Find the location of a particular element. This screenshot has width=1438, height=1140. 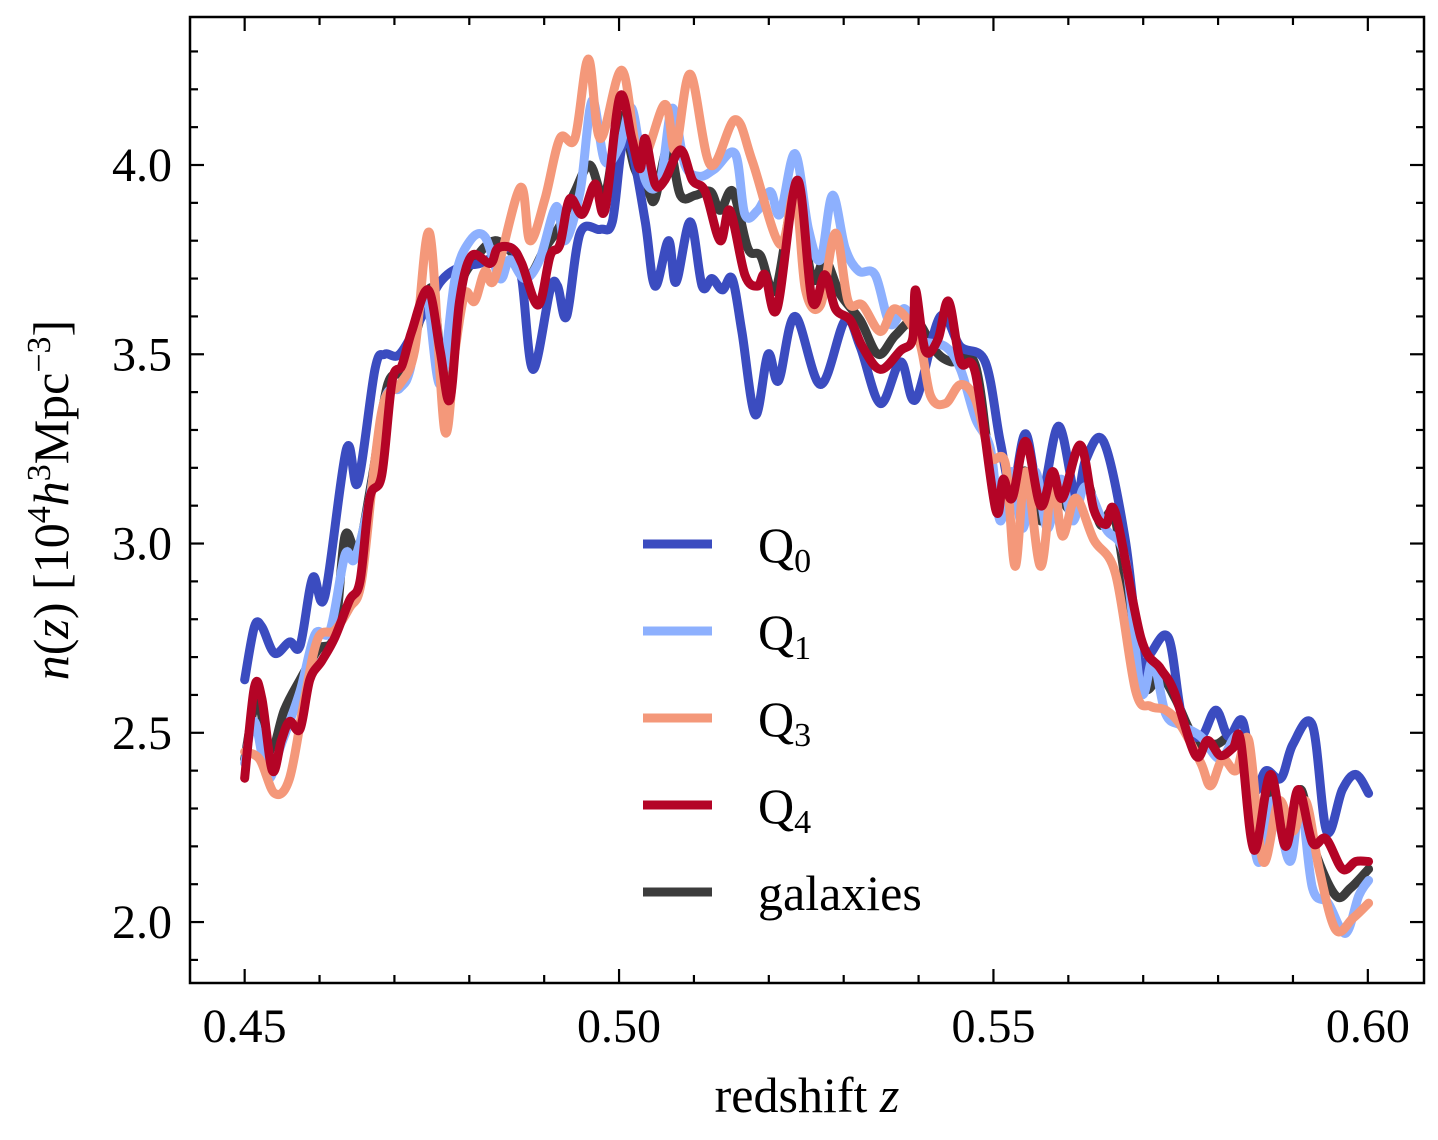

y-tick-label: 2.0 is located at coordinates (142, 922).